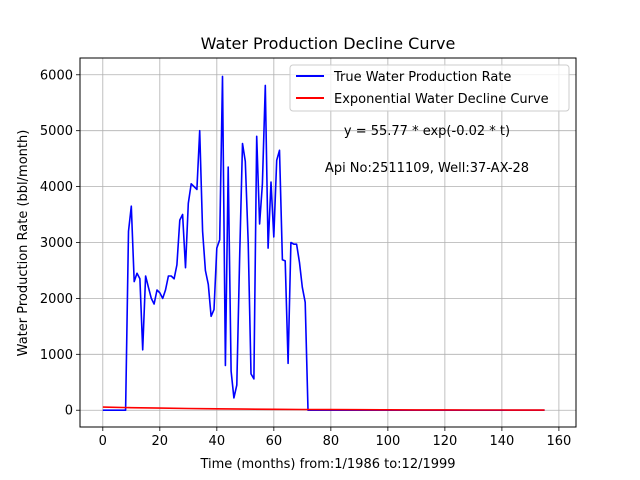 This screenshot has height=480, width=640. I want to click on y-tick-label: 0, so click(69, 411).